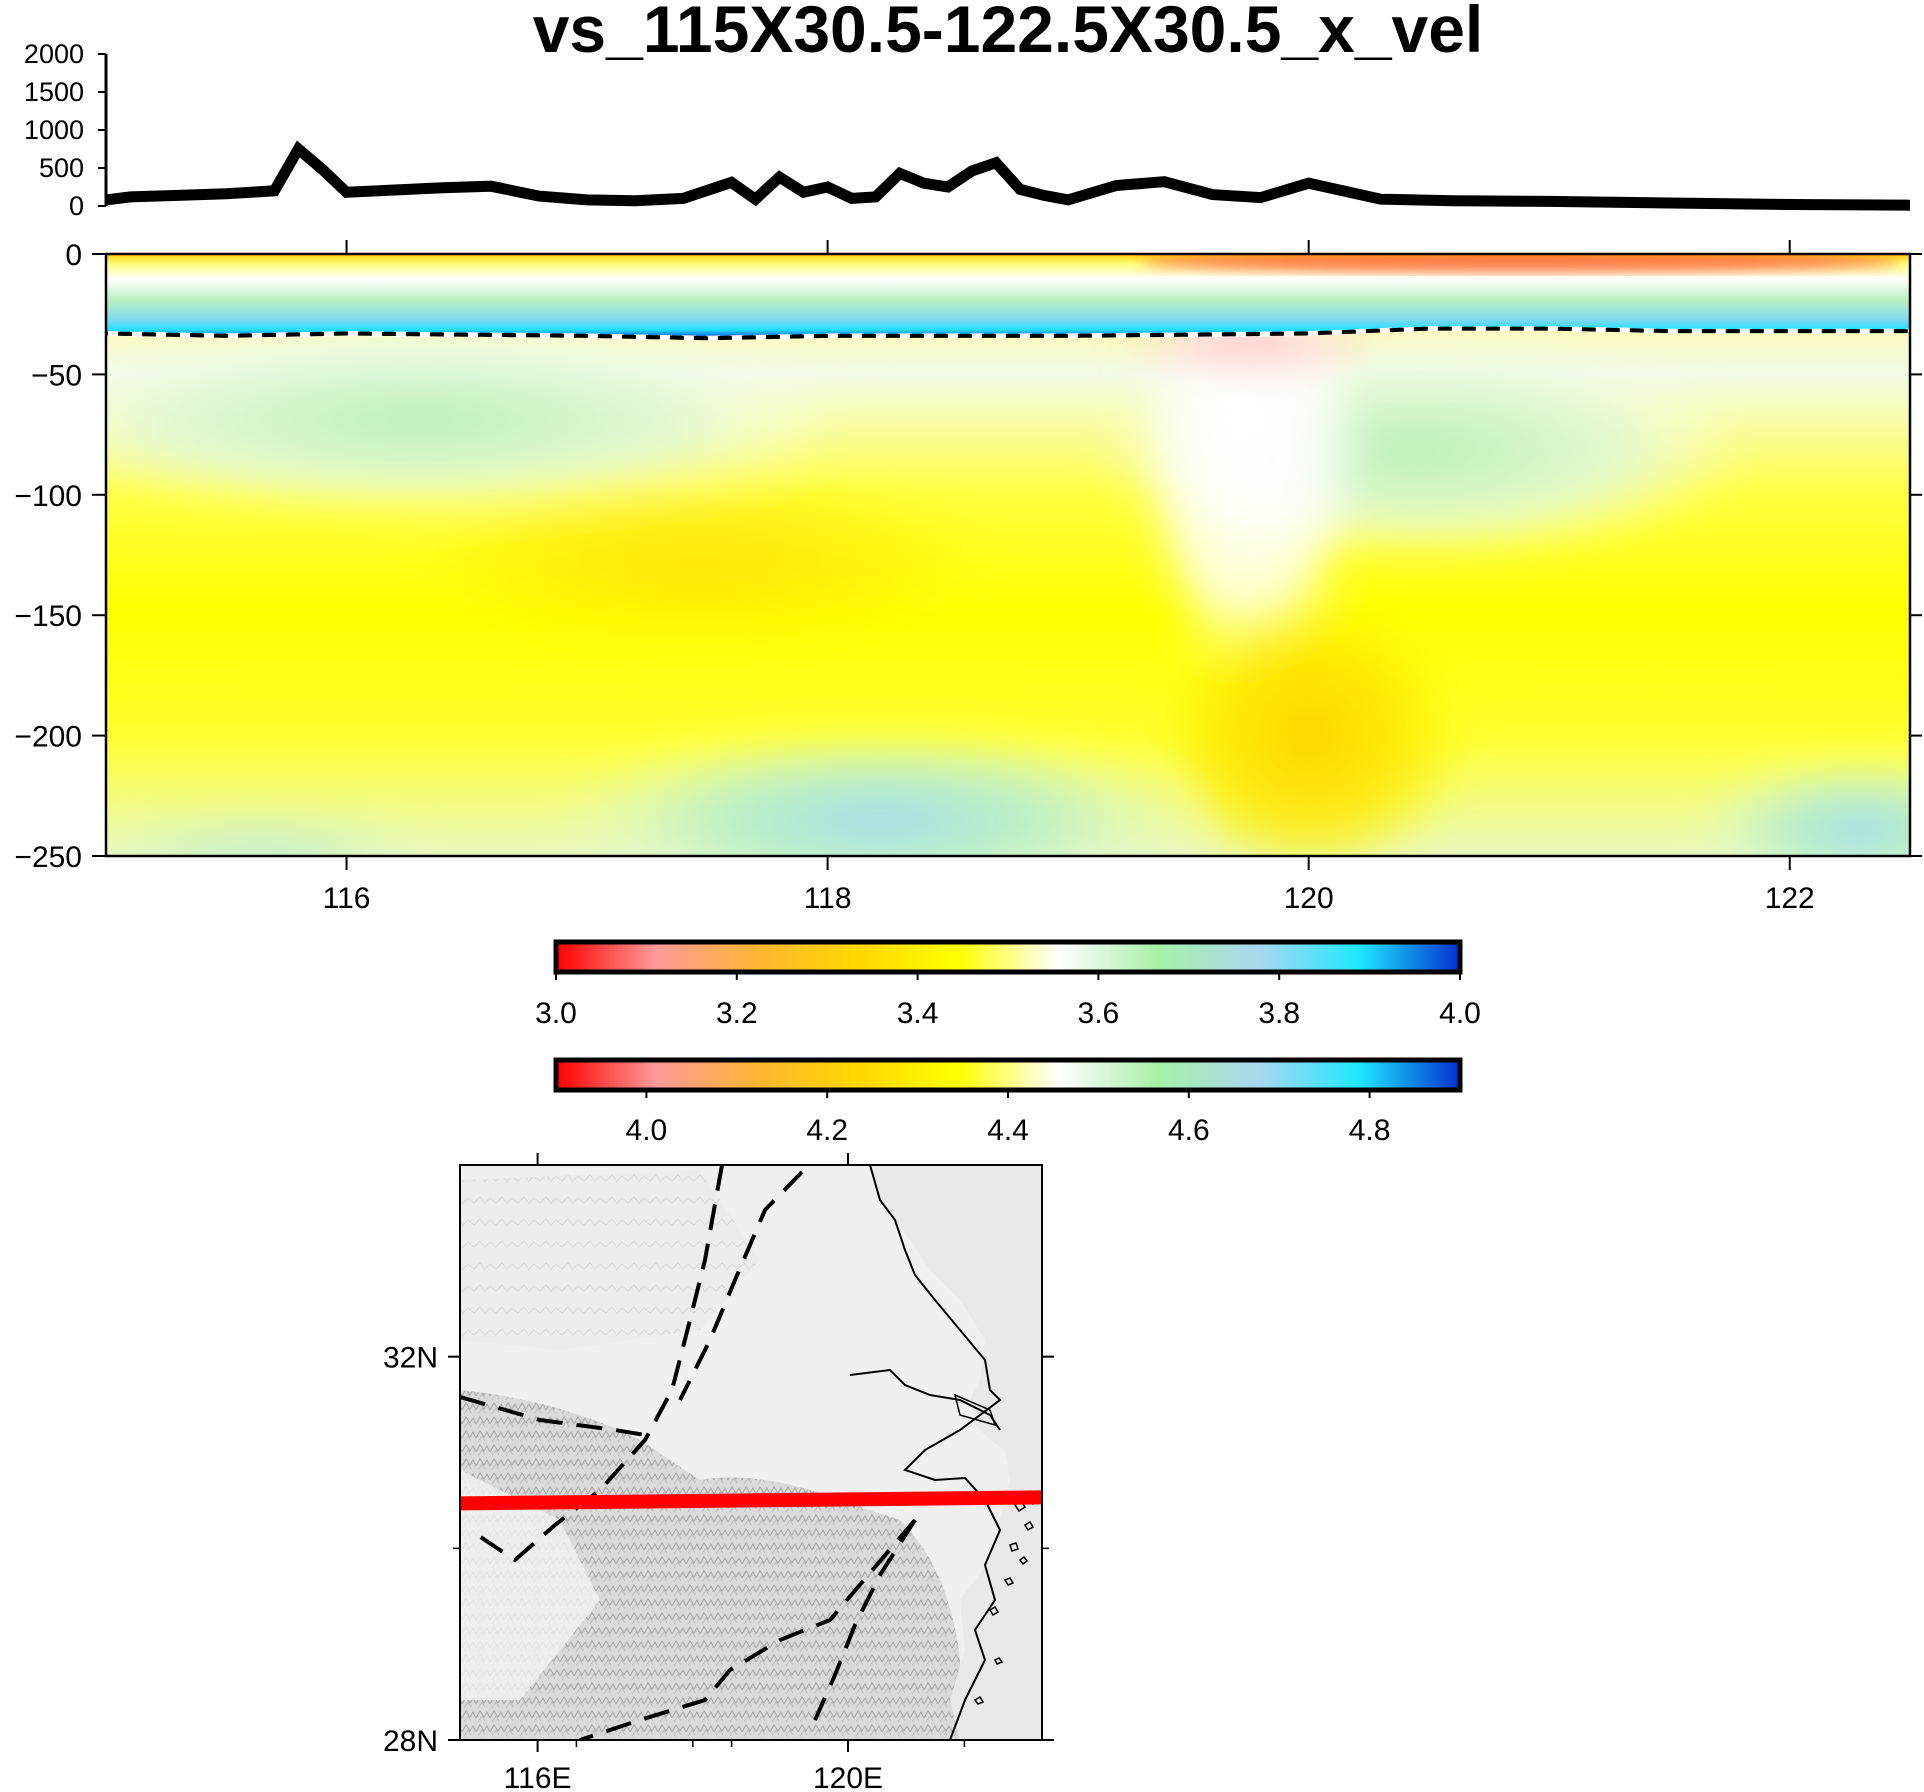 The height and width of the screenshot is (1792, 1924). What do you see at coordinates (1008, 33) in the screenshot?
I see `chart-title: vs_115X30.5-122.5X30.5_x_vel` at bounding box center [1008, 33].